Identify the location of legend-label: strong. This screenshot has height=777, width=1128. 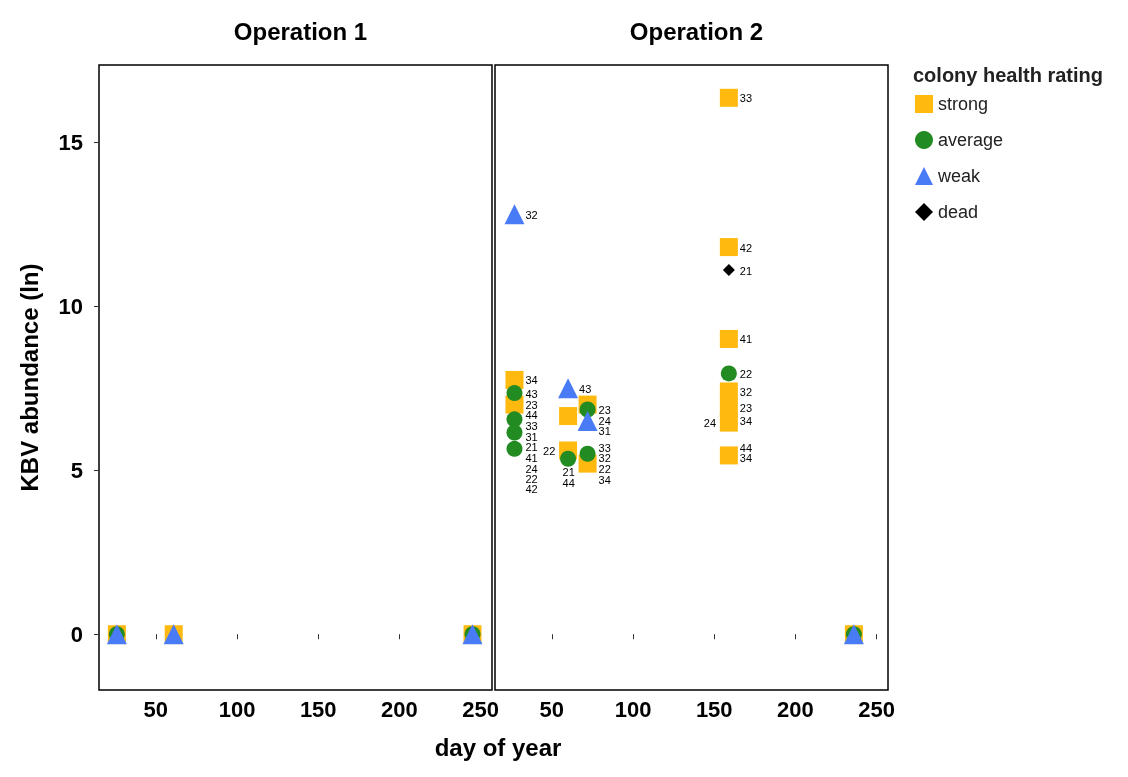
(963, 104).